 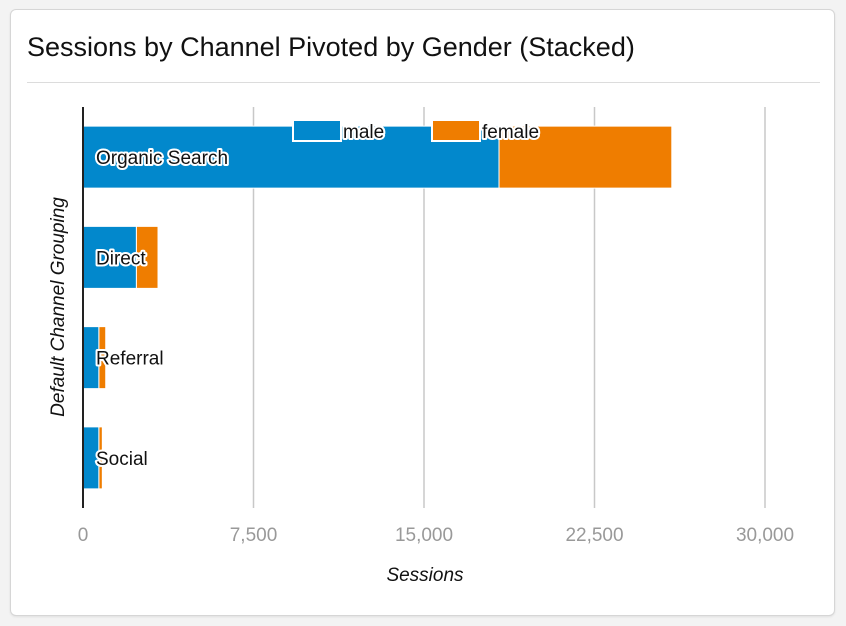 What do you see at coordinates (162, 309) in the screenshot?
I see `category-labels: Organic Search Direct Referral Social` at bounding box center [162, 309].